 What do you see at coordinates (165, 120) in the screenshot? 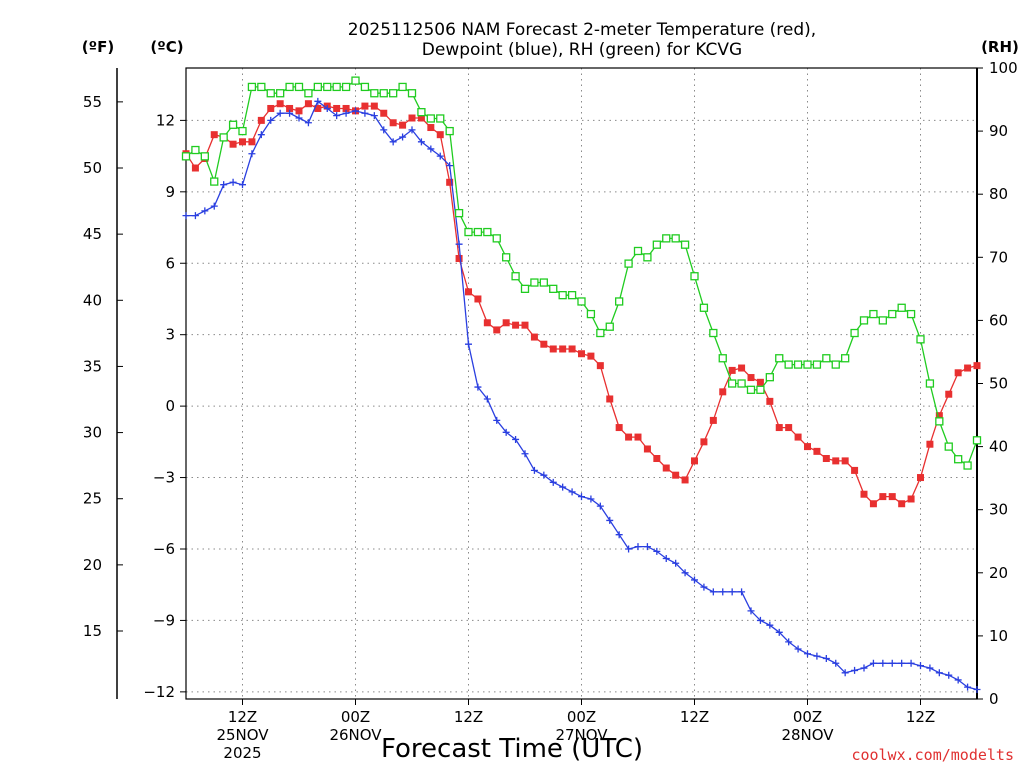
I see `celsius-tick-label: 12` at bounding box center [165, 120].